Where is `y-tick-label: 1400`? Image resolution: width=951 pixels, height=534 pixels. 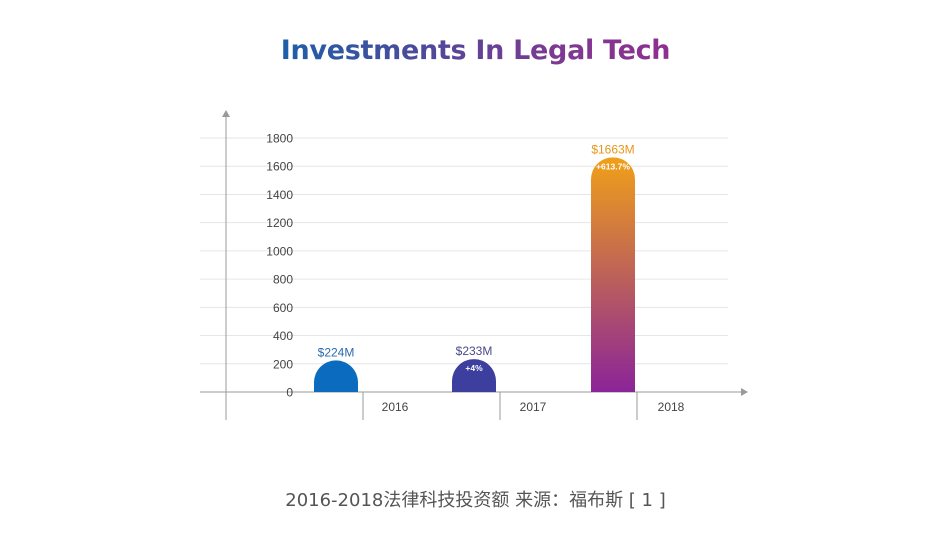
y-tick-label: 1400 is located at coordinates (279, 195).